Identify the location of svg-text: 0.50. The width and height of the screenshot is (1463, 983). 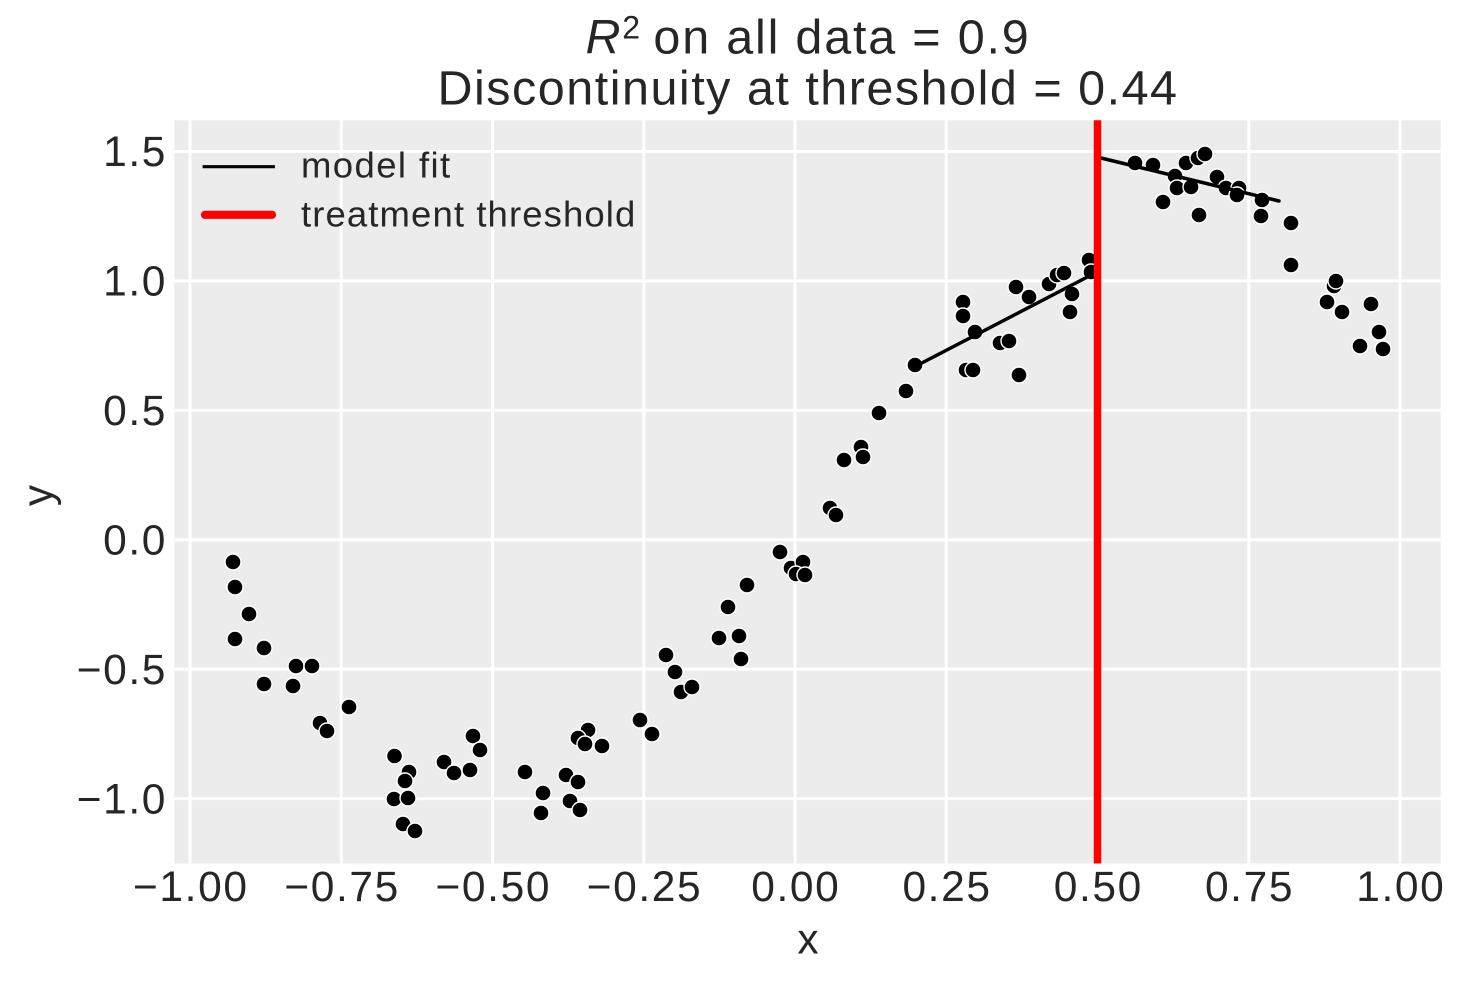
(1098, 887).